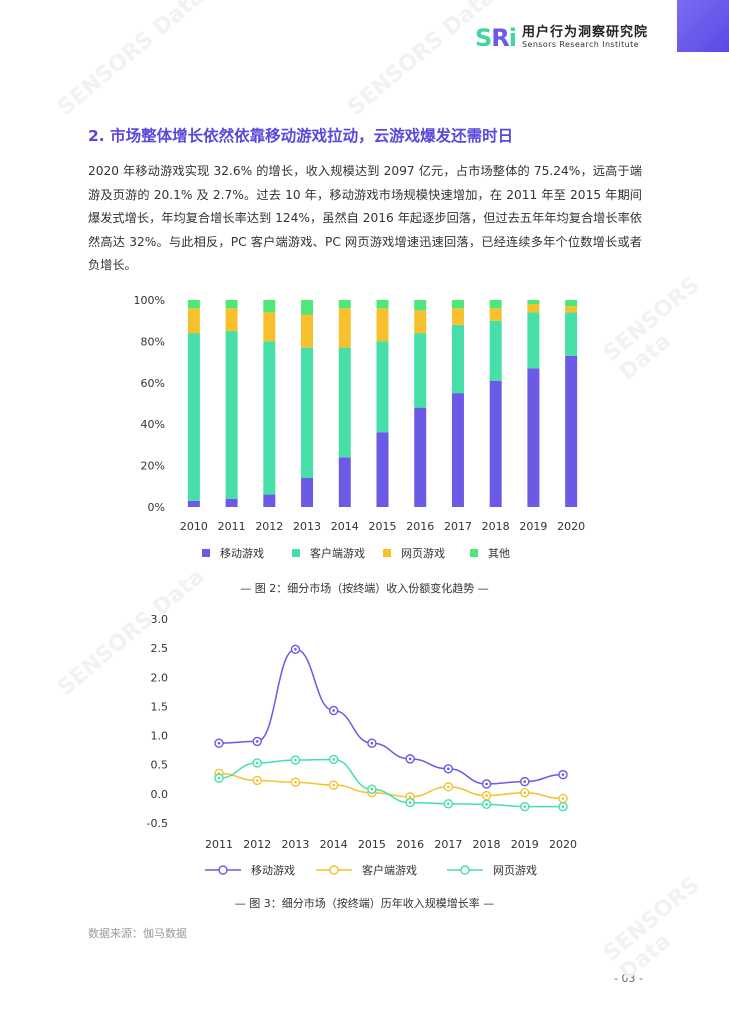  What do you see at coordinates (533, 526) in the screenshot?
I see `x-tick-label: 2019` at bounding box center [533, 526].